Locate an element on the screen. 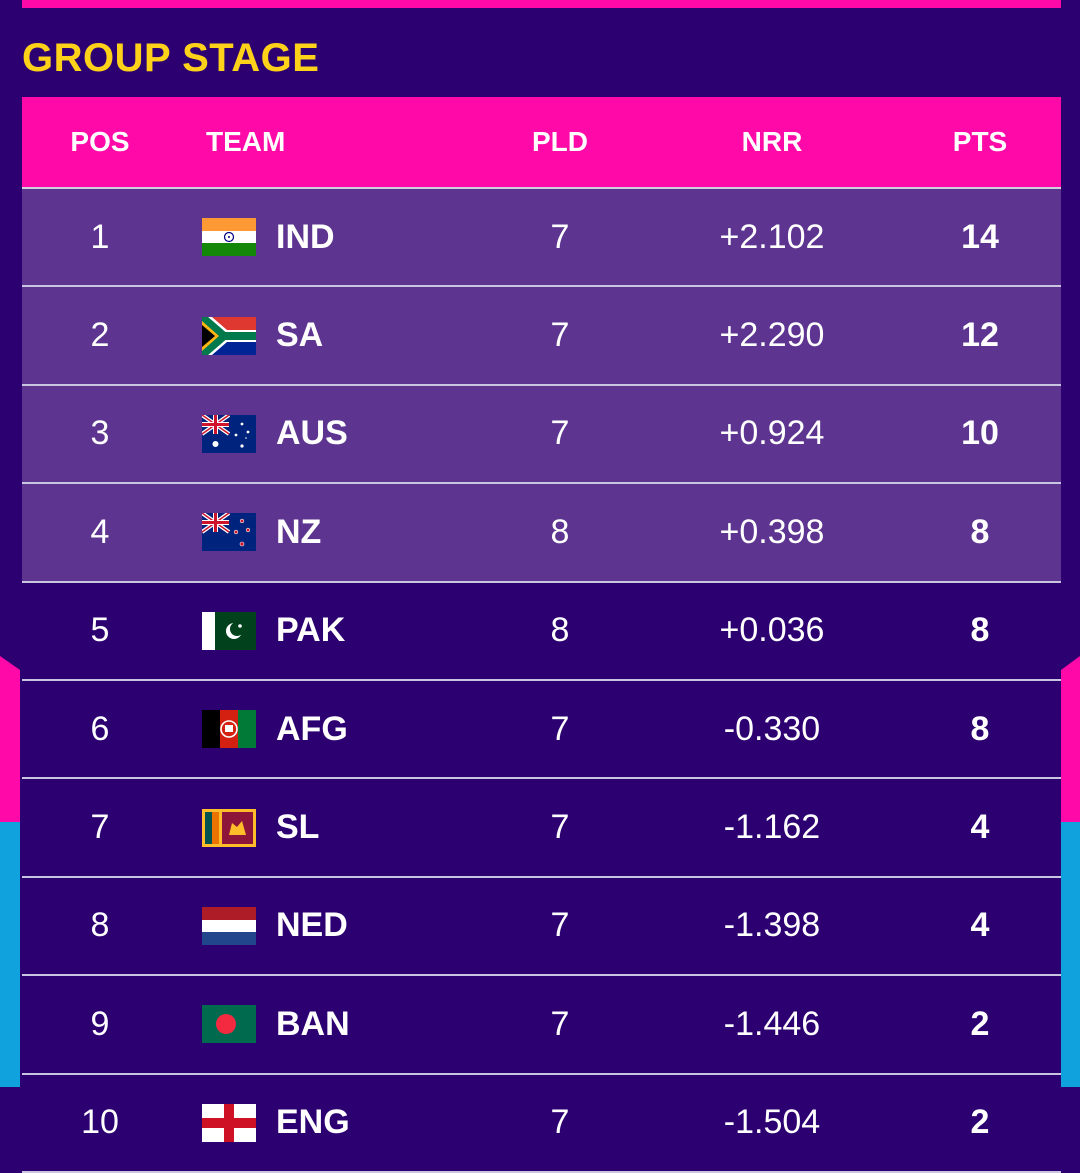  row-pos: 1 is located at coordinates (100, 236).